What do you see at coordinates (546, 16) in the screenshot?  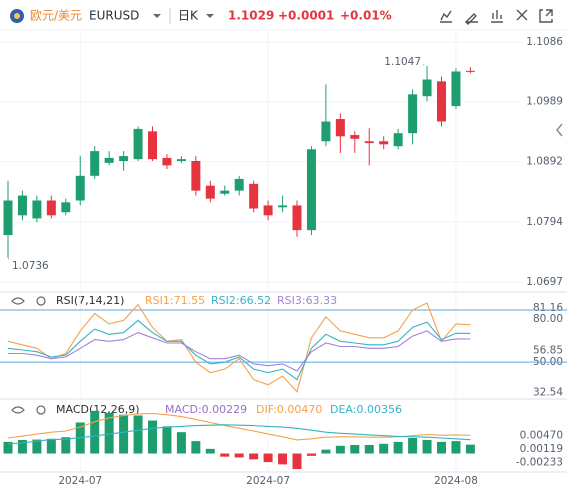 I see `tool-fullscreen` at bounding box center [546, 16].